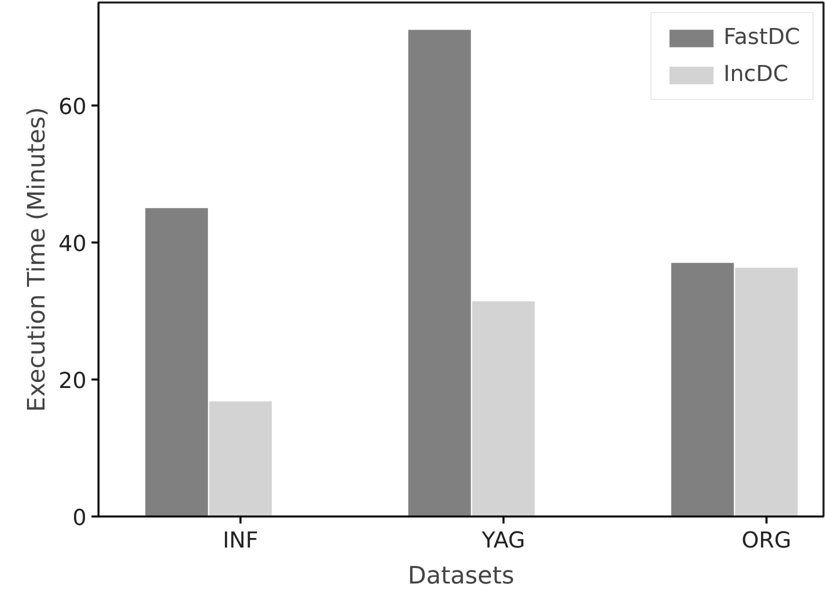 Image resolution: width=825 pixels, height=602 pixels. Describe the element at coordinates (503, 541) in the screenshot. I see `x-tick-label: YAG` at that location.